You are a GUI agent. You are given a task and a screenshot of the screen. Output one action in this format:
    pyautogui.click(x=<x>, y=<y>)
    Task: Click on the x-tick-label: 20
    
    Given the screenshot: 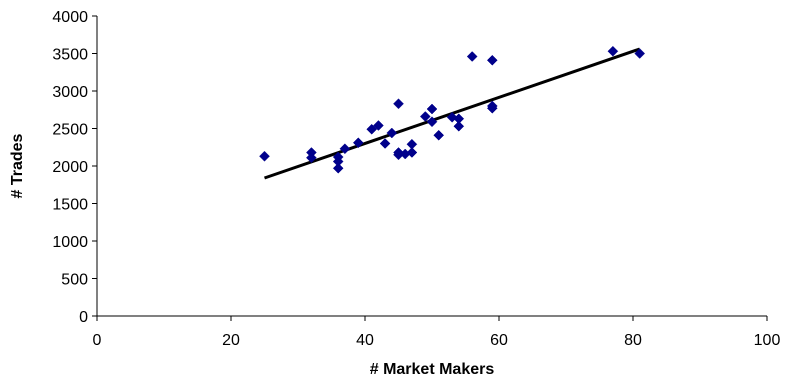 What is the action you would take?
    pyautogui.click(x=231, y=340)
    